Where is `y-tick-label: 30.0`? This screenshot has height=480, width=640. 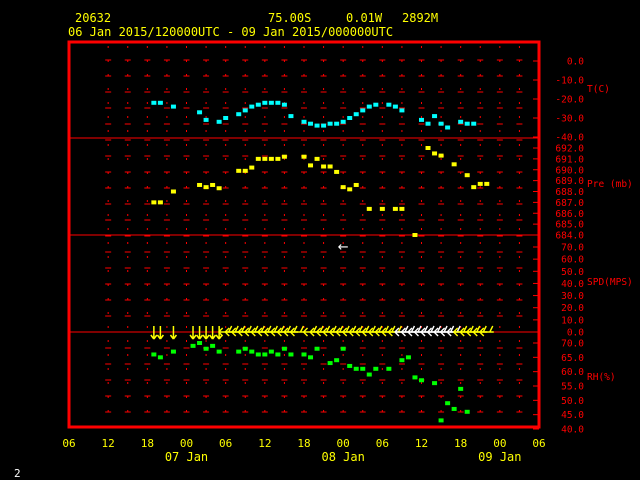 y-tick-label: 30.0 is located at coordinates (572, 296).